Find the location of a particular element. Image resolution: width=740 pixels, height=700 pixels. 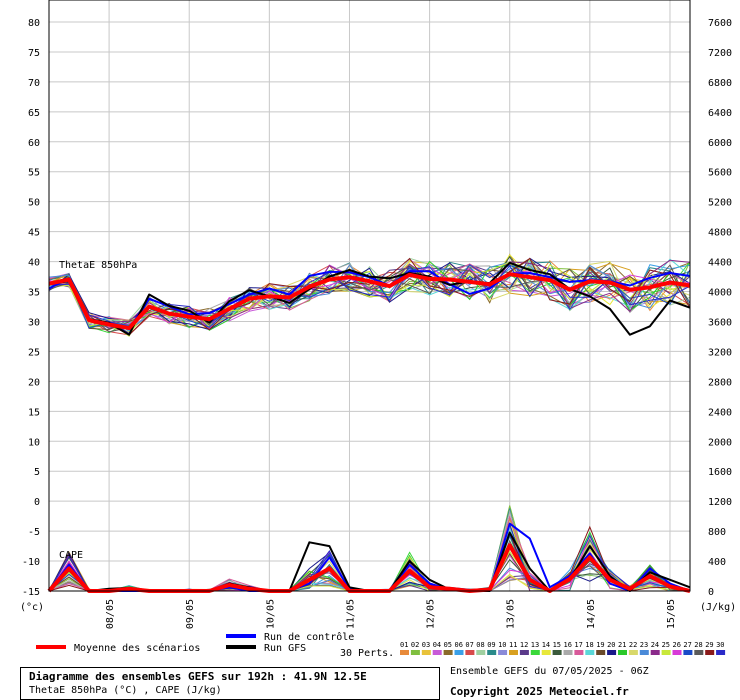

x-axis: 08/05 09/05 10/05 11/05 12/05 13/05 14/05 15/05 is located at coordinates (391, 614).